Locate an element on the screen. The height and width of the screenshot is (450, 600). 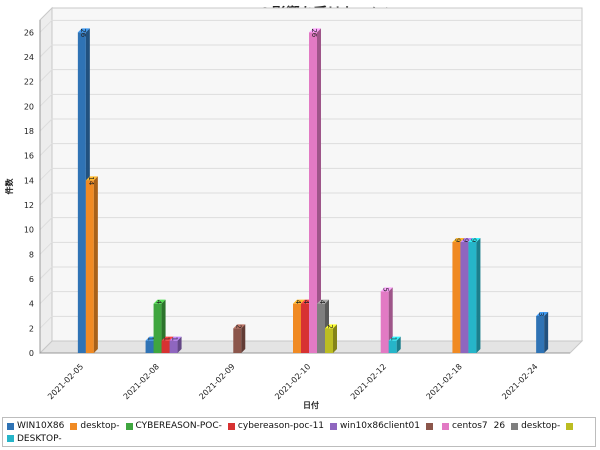
y-tick-label: 14 is located at coordinates (29, 180).